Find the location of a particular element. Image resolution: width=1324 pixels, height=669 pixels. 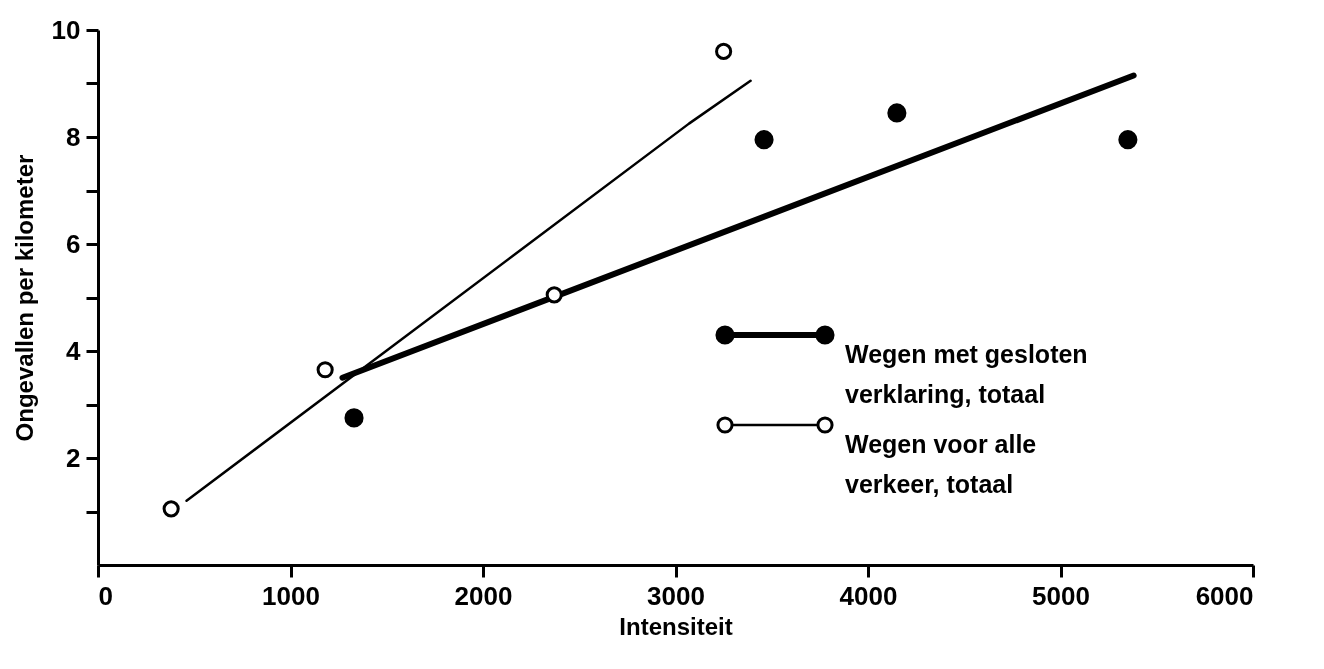

x-tick-label: 2000 is located at coordinates (483, 595).